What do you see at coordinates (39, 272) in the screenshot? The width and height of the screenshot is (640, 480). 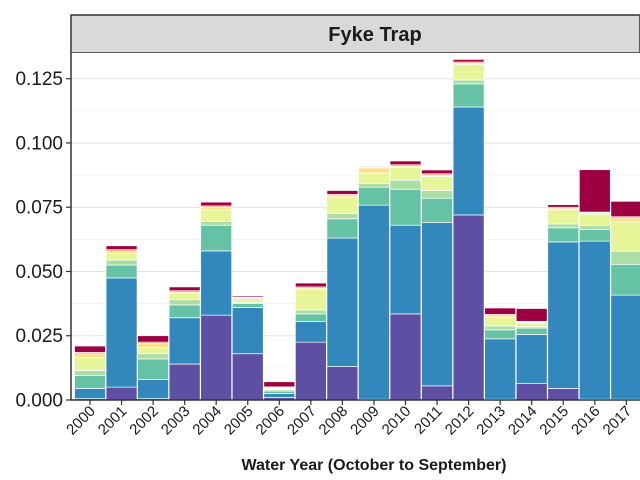 I see `y-tick-label: 0.050` at bounding box center [39, 272].